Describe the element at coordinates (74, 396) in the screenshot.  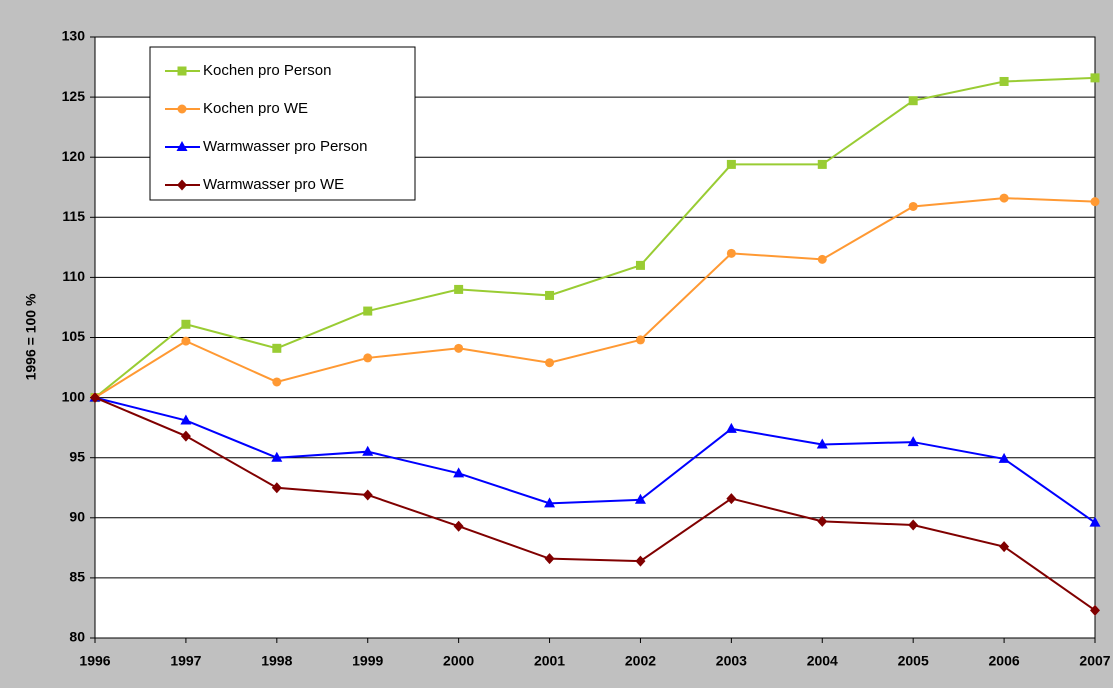
I see `y-tick-label: 100` at that location.